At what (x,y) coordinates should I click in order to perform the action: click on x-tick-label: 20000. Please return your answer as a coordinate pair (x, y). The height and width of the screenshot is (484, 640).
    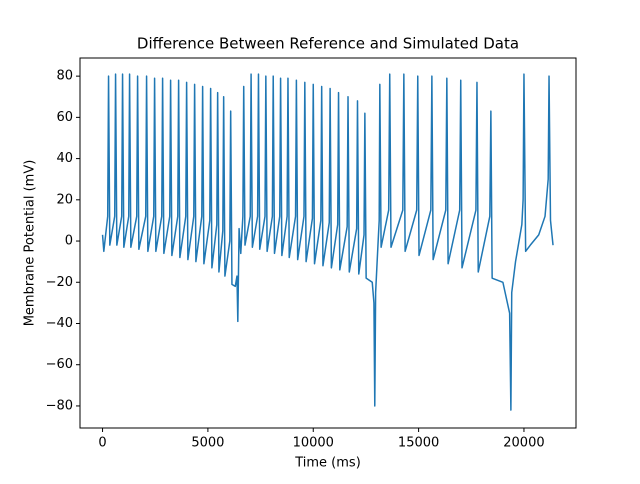
    Looking at the image, I should click on (523, 443).